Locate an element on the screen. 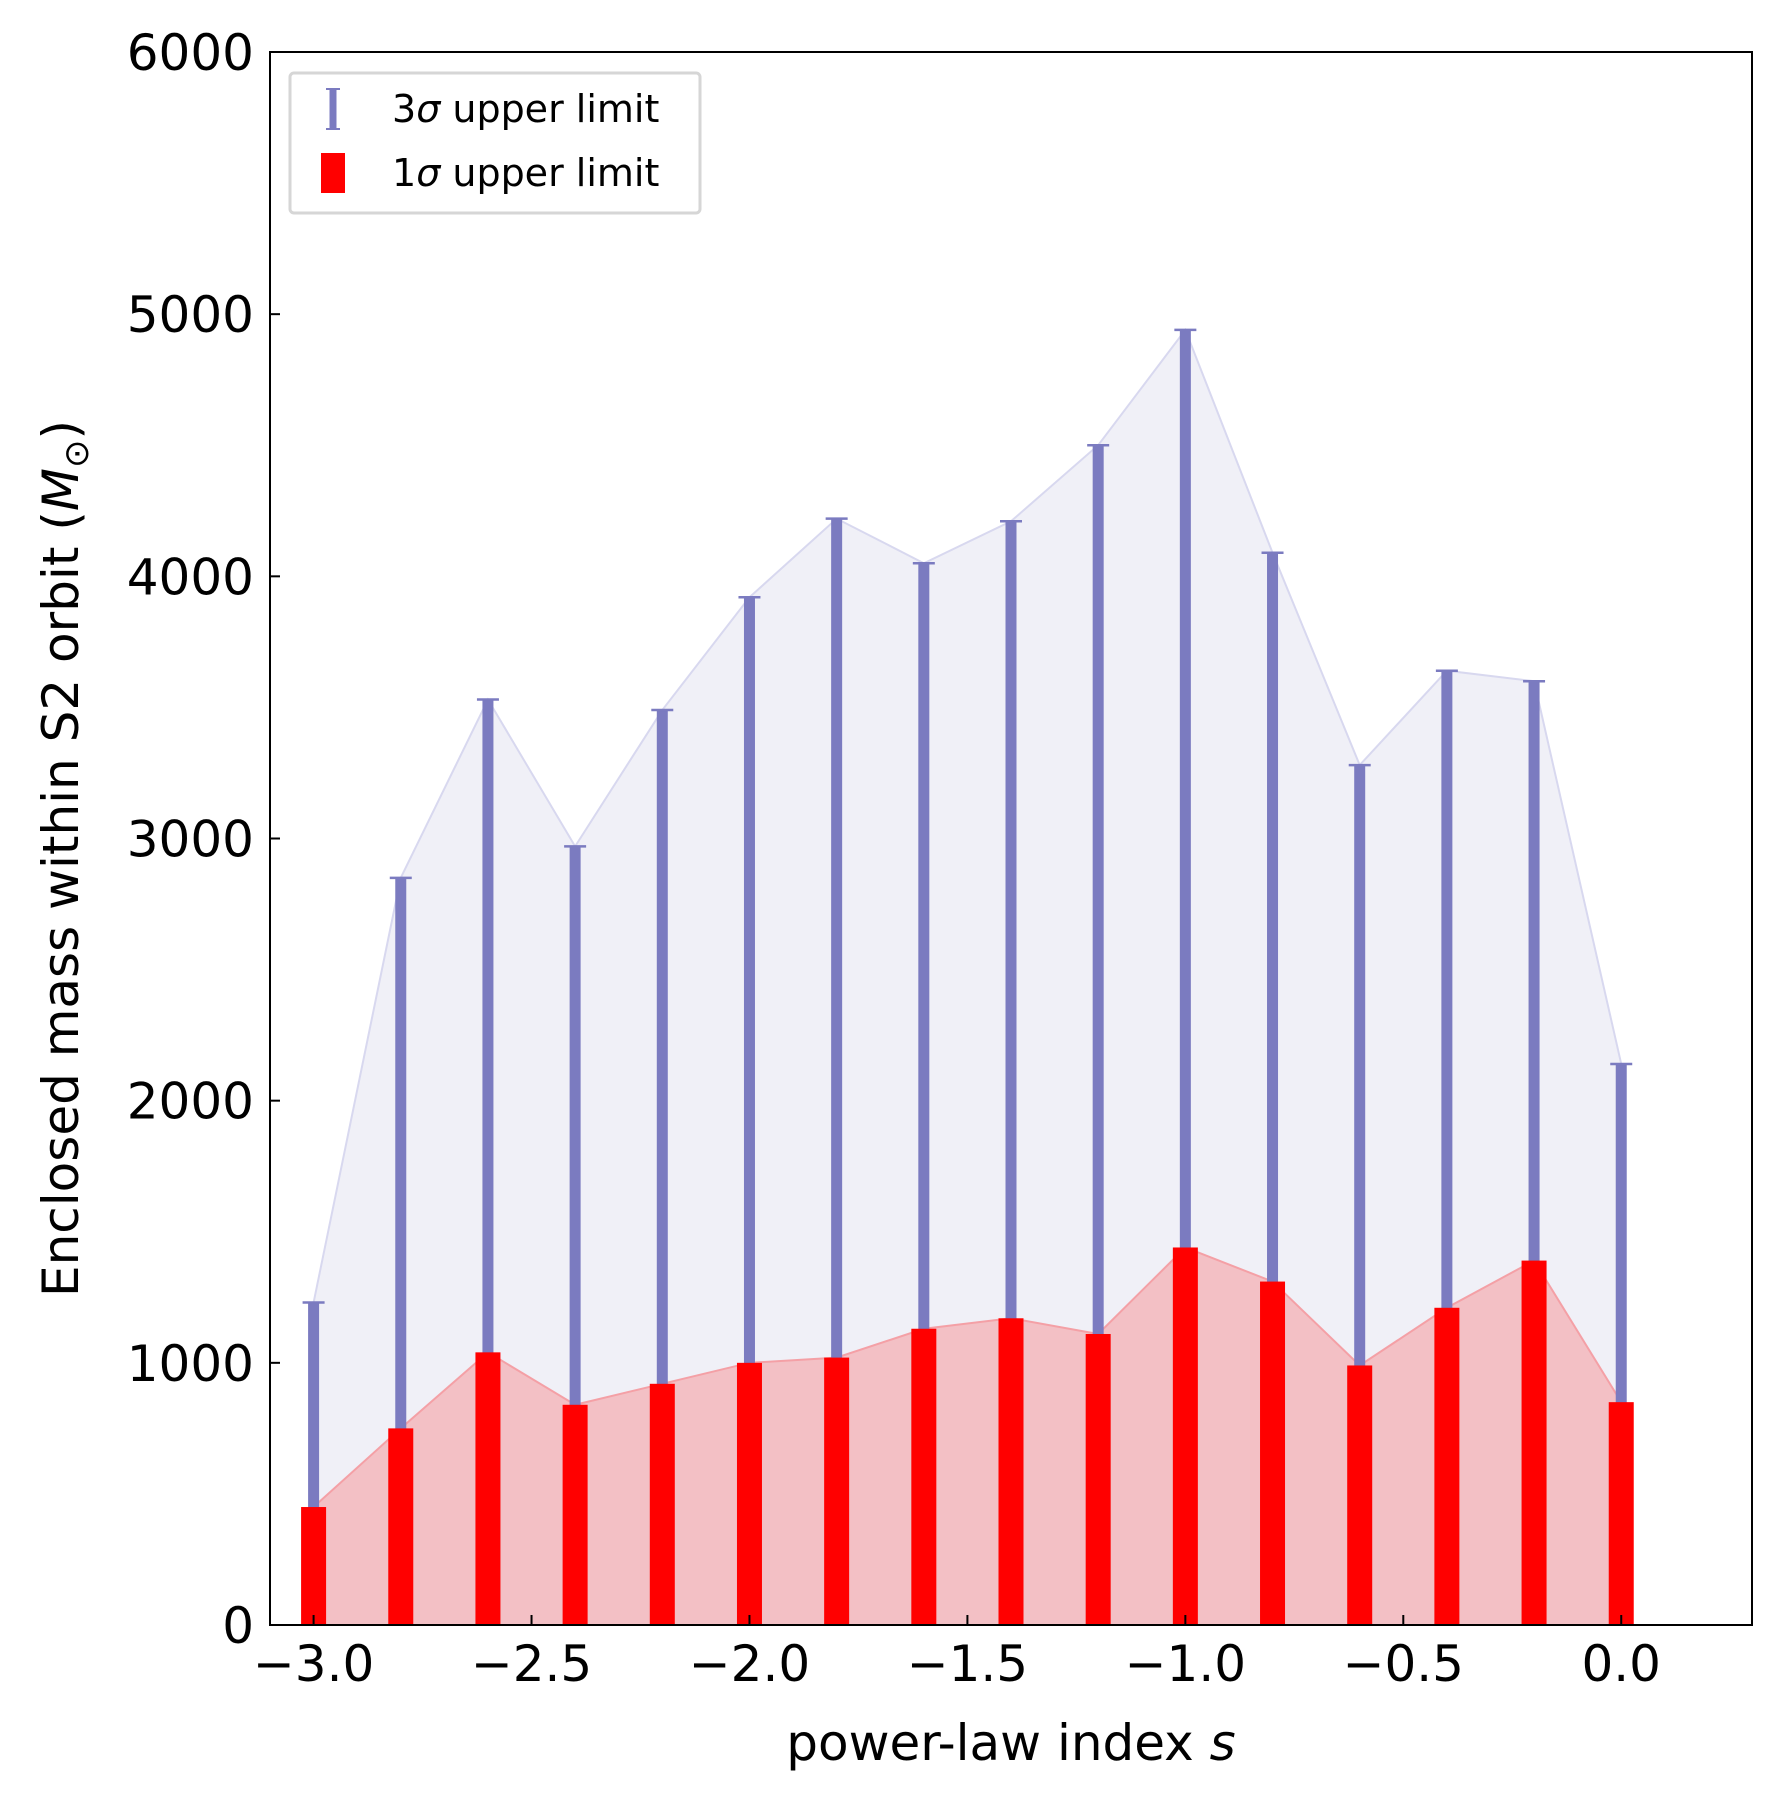 The image size is (1779, 1801). x-axis-label: power-law index s is located at coordinates (1010, 1743).